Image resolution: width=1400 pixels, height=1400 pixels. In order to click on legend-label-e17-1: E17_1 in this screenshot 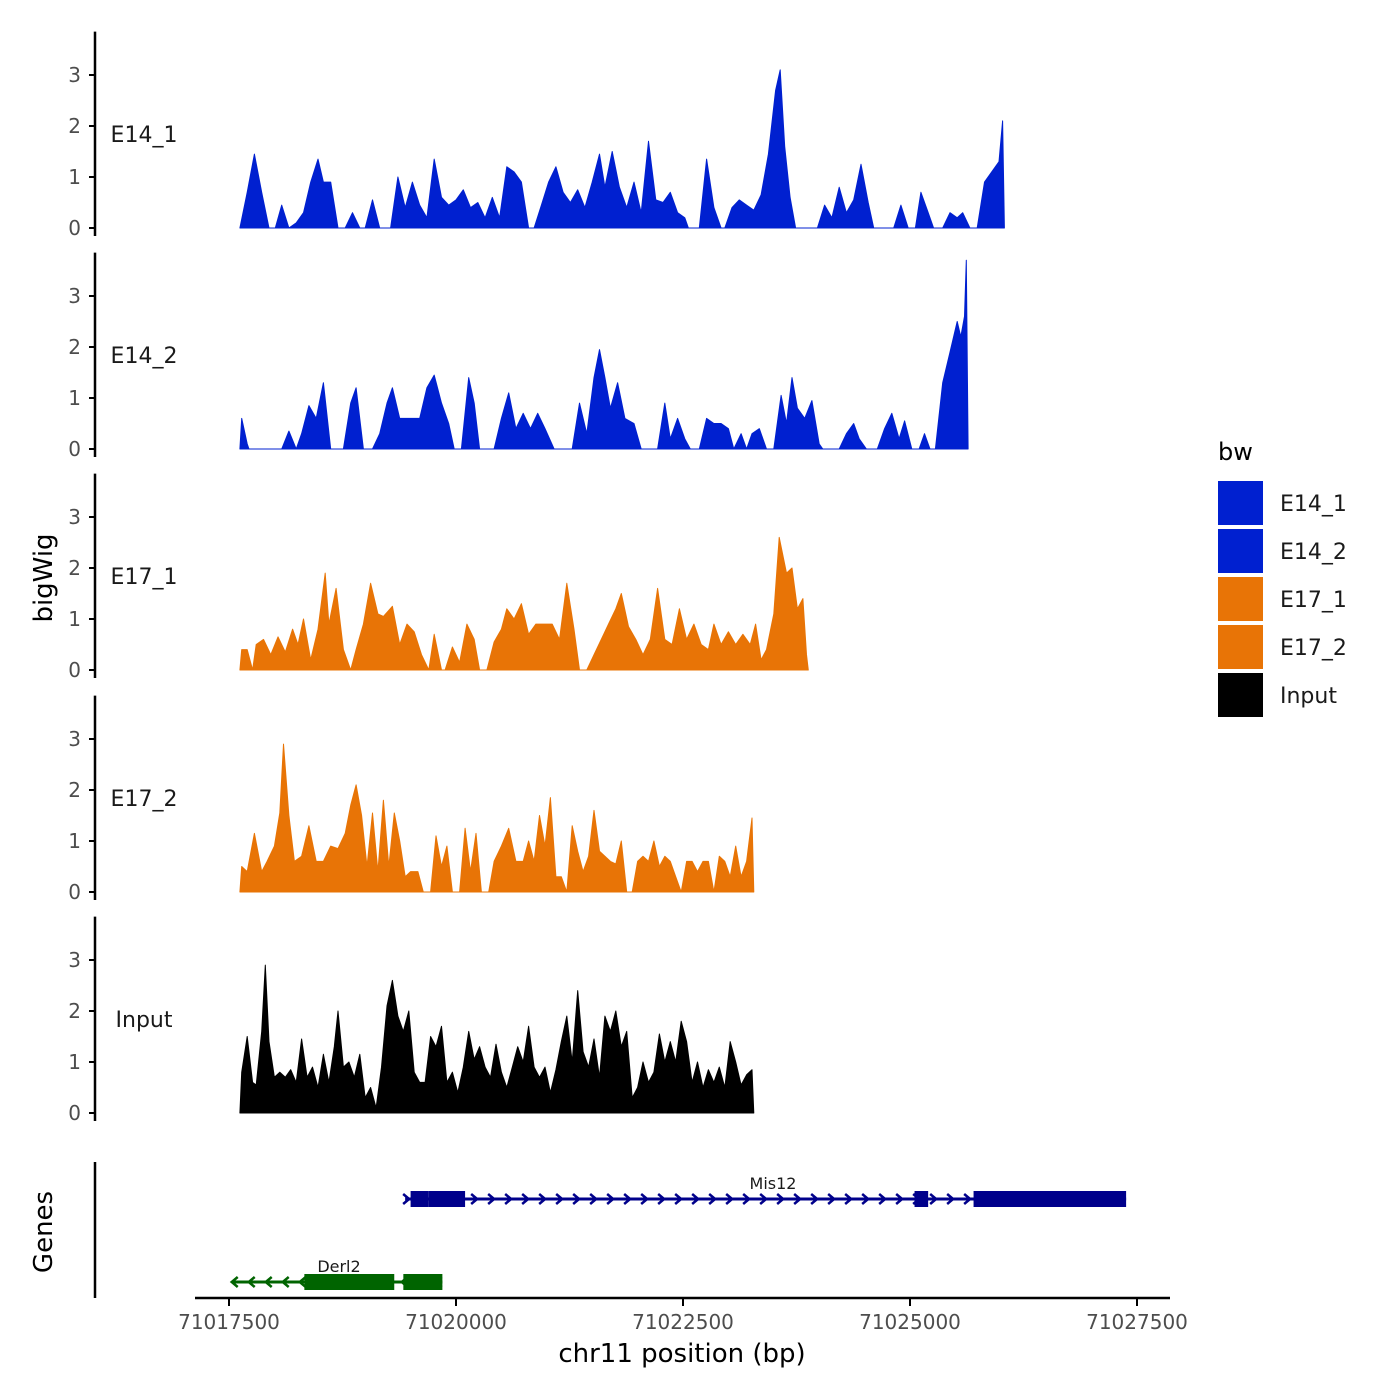, I will do `click(1313, 600)`.